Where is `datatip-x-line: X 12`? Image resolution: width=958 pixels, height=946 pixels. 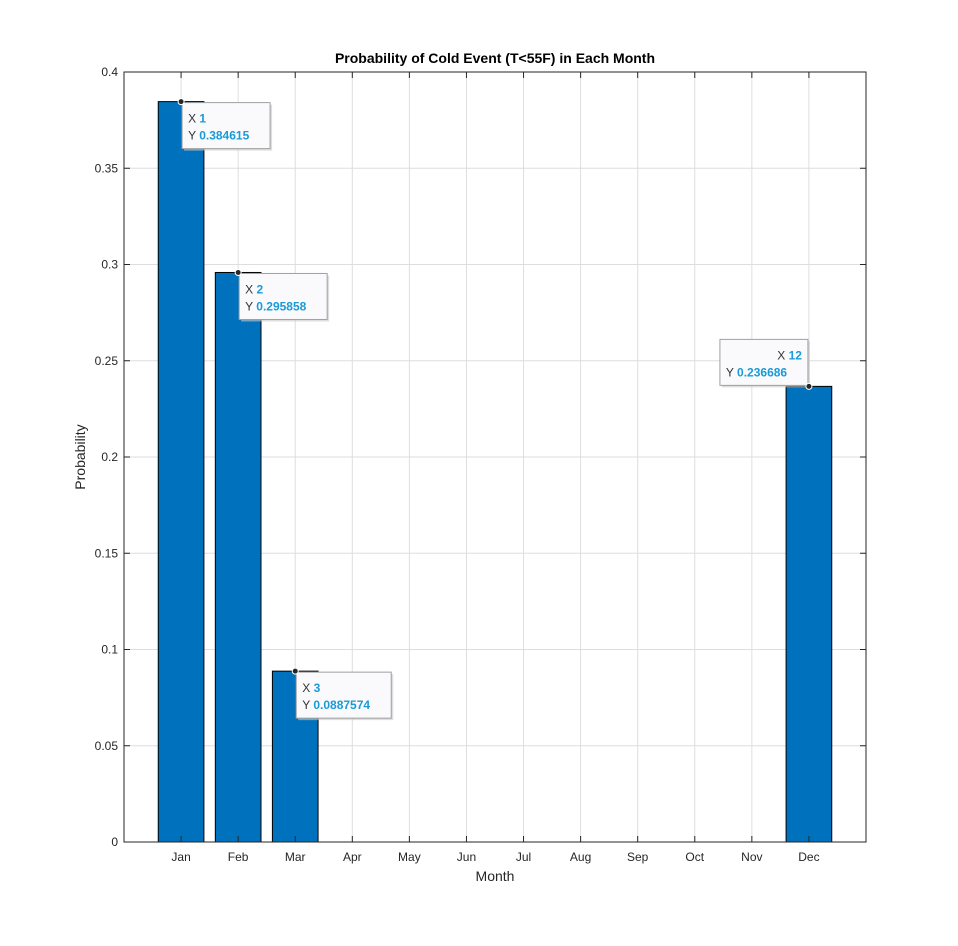
datatip-x-line: X 12 is located at coordinates (789, 355).